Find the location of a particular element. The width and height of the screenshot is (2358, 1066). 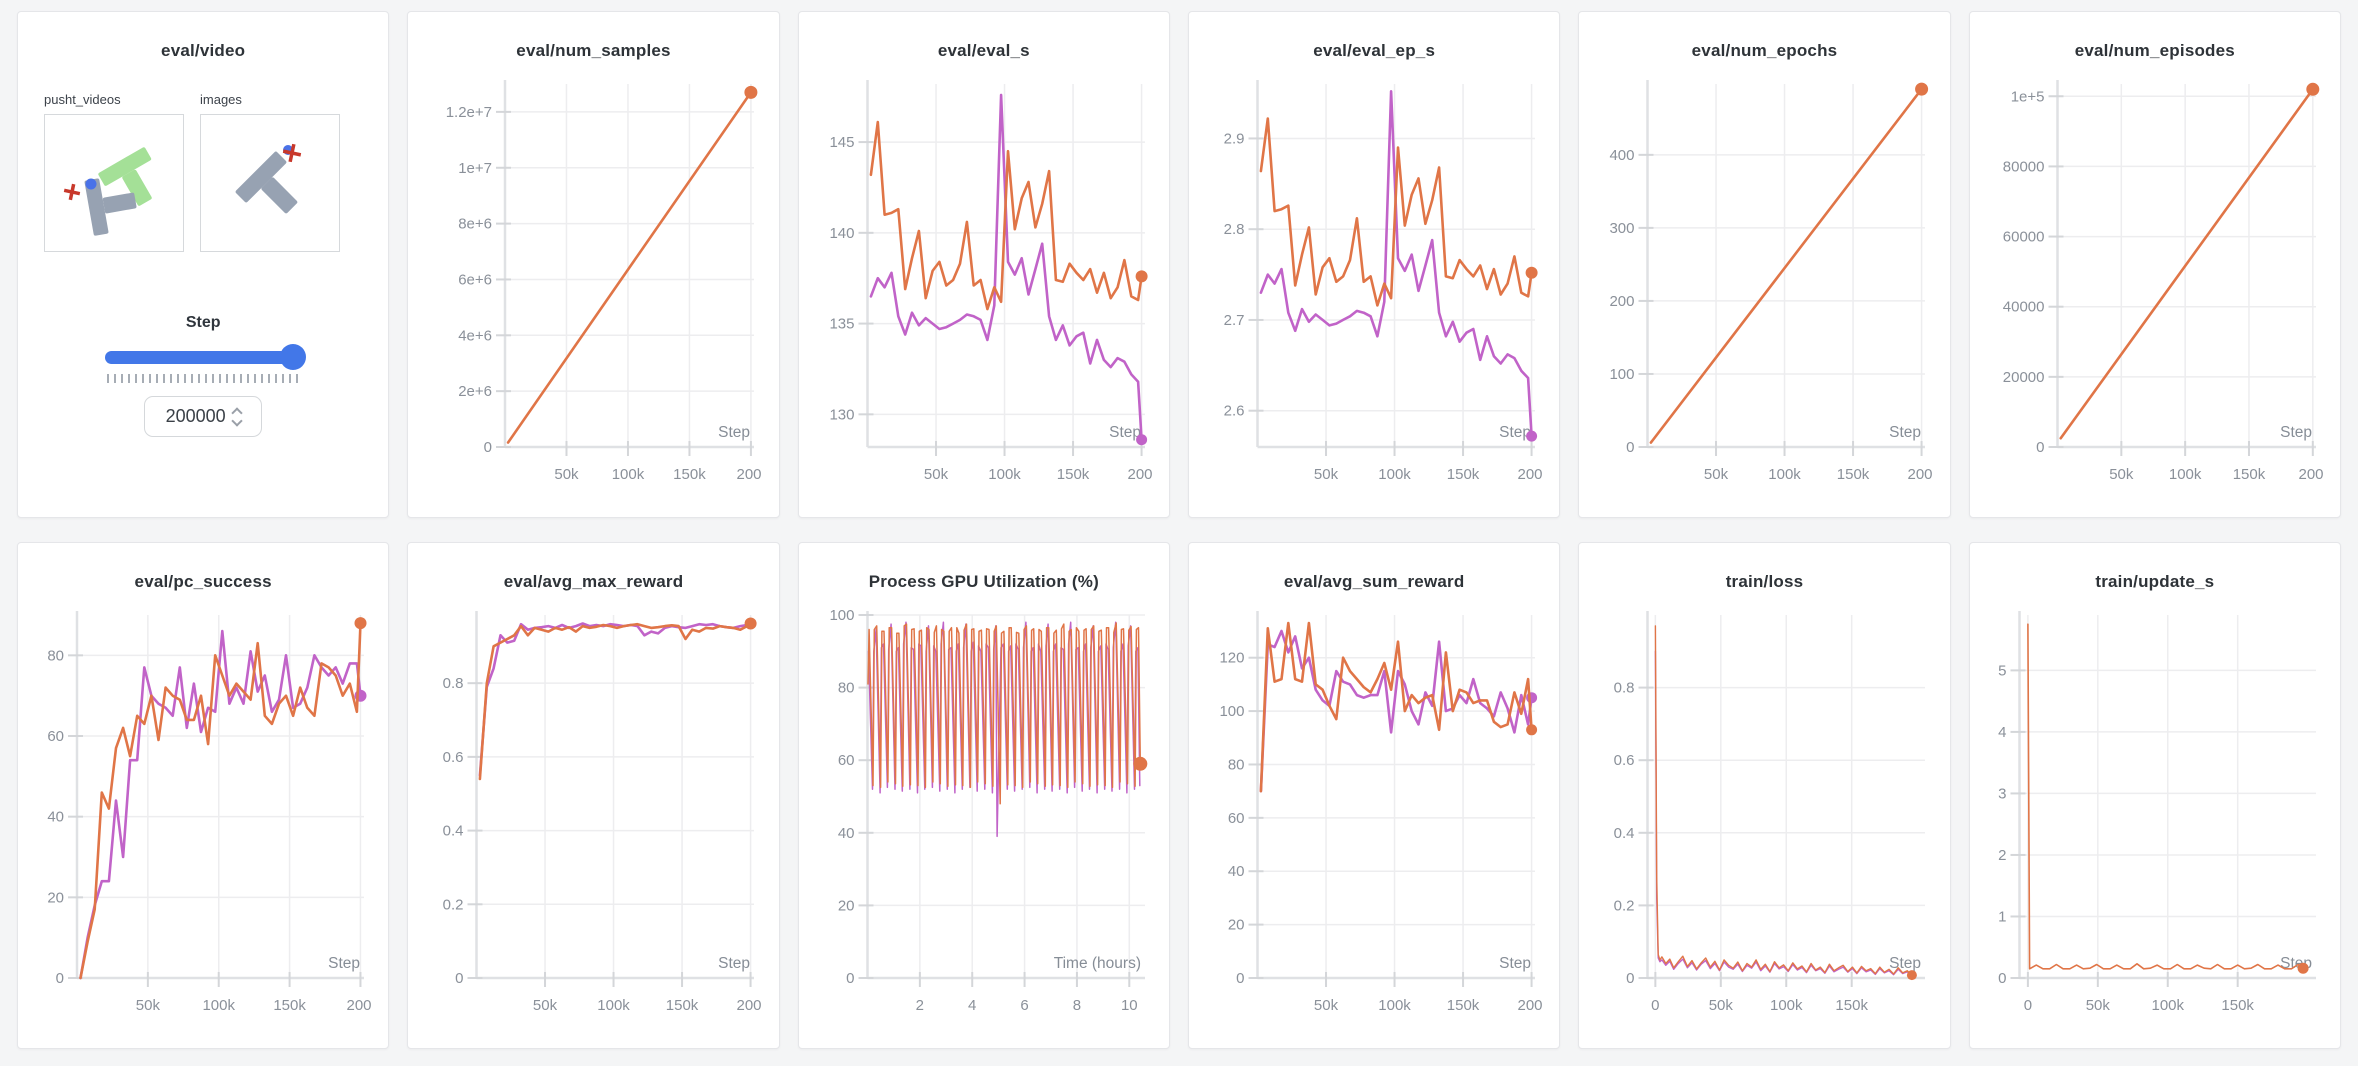

panel-title: eval/eval_s is located at coordinates (983, 50).